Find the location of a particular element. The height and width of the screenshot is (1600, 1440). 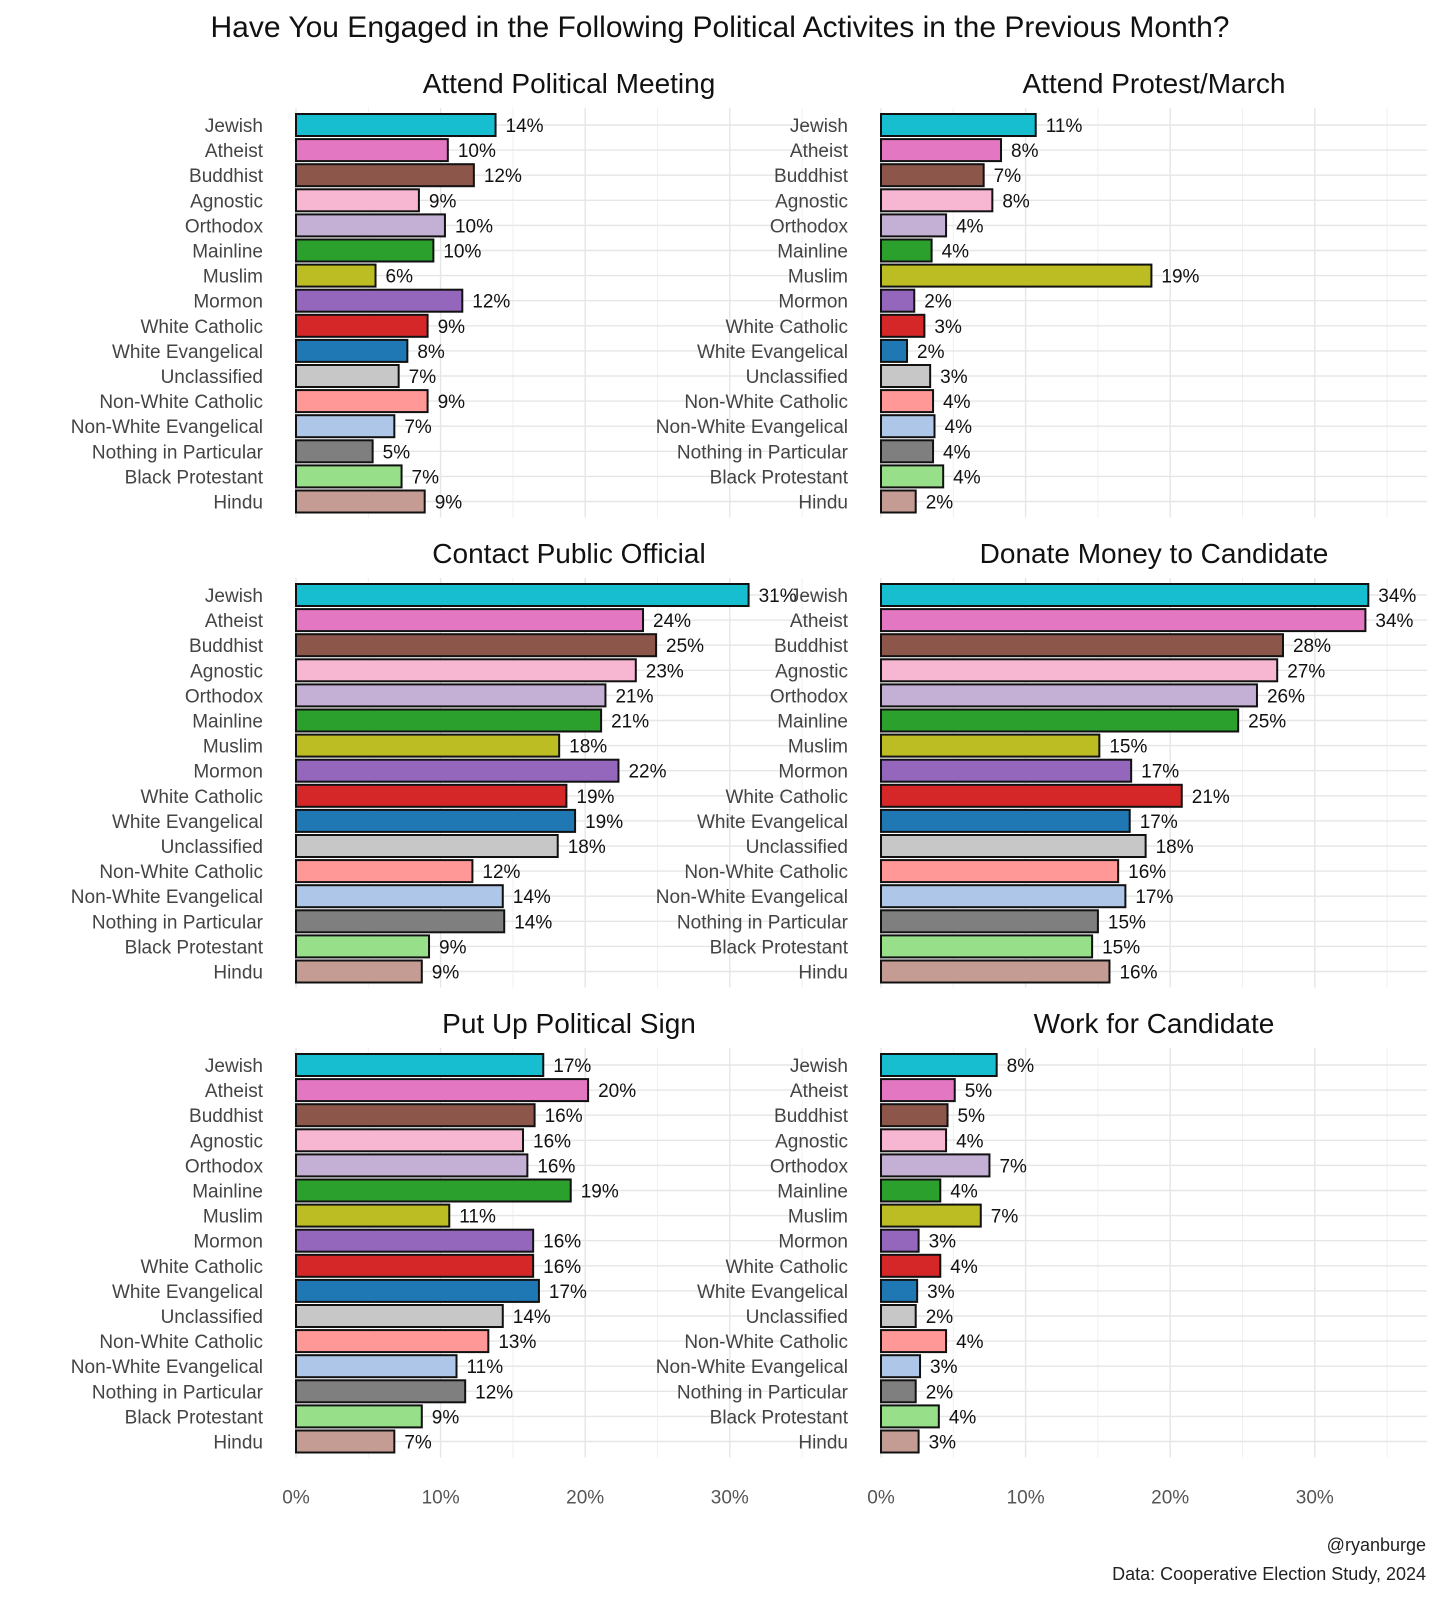

bar-agnostic is located at coordinates (410, 1140).